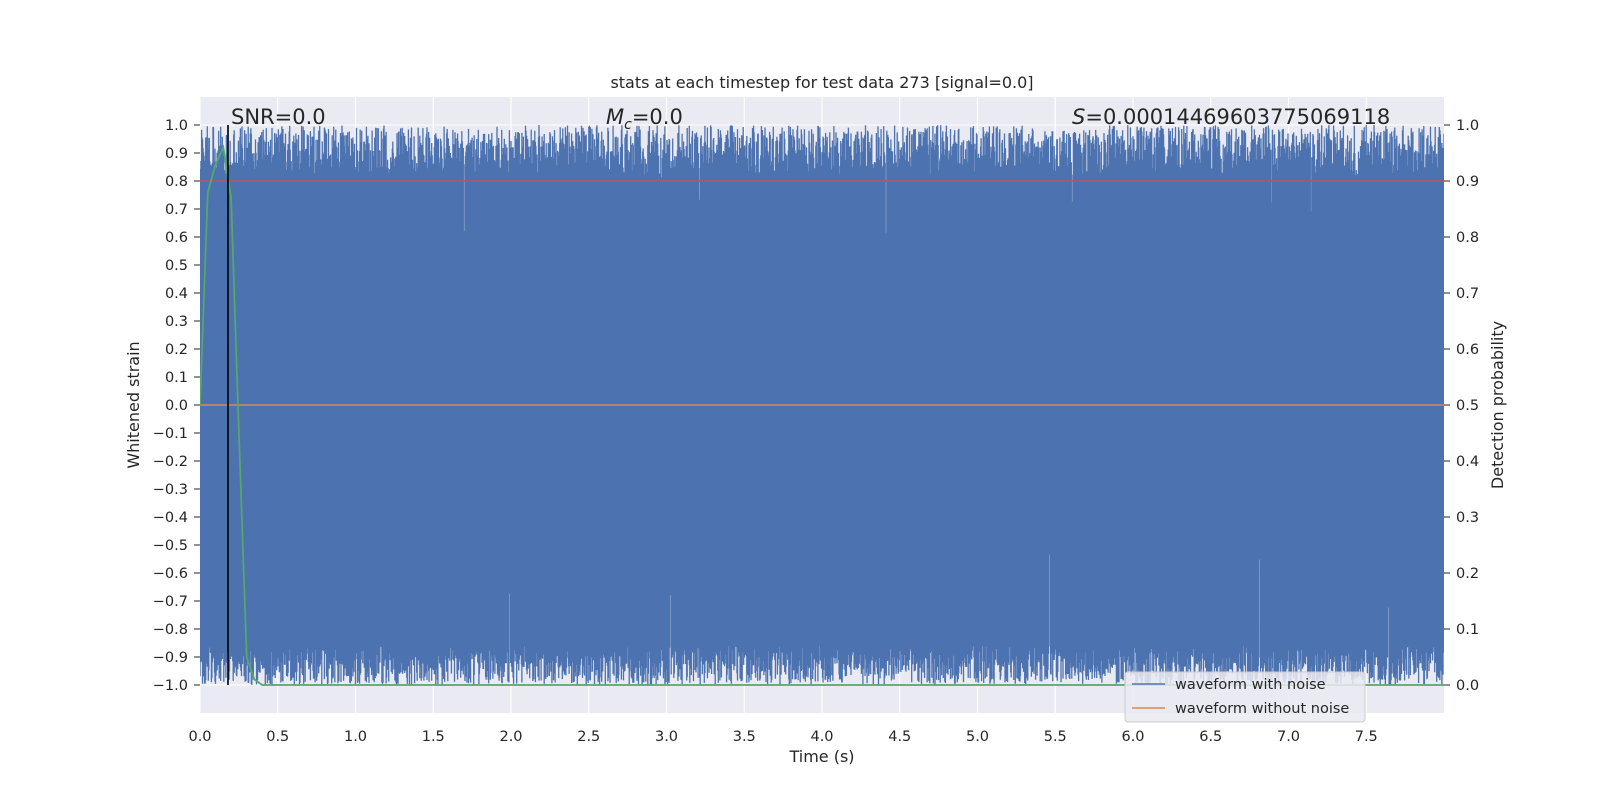 The image size is (1600, 800). What do you see at coordinates (1055, 737) in the screenshot?
I see `x-tick-label: 5.5` at bounding box center [1055, 737].